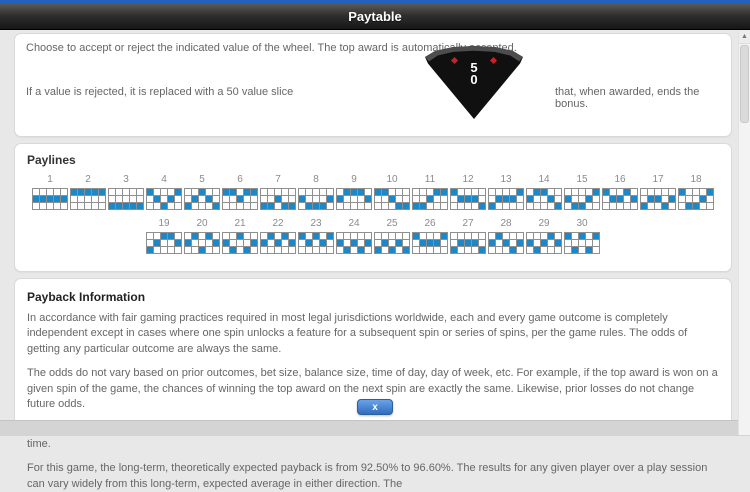  What do you see at coordinates (375, 407) in the screenshot?
I see `close-button: x` at bounding box center [375, 407].